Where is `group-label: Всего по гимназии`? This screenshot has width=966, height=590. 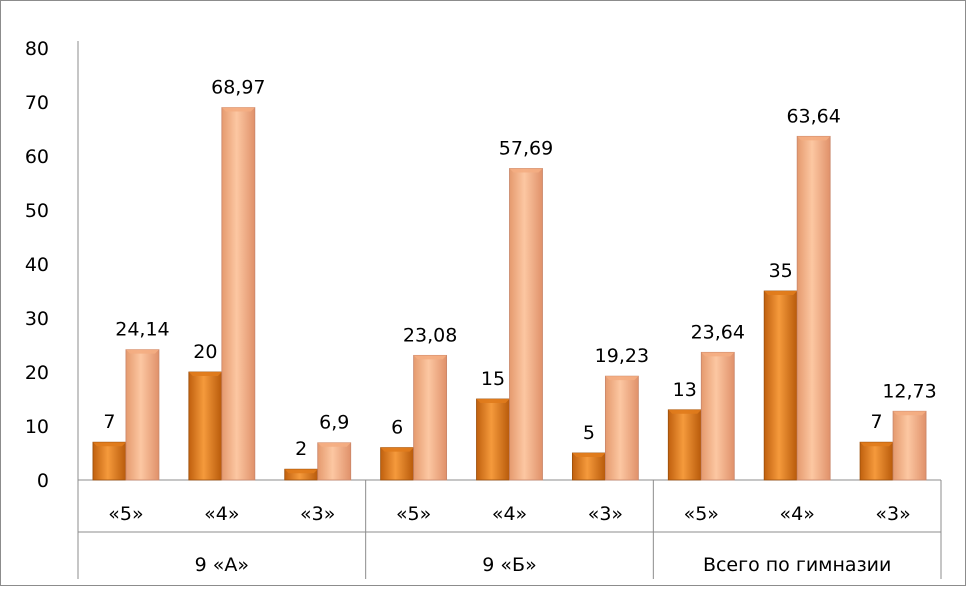
group-label: Всего по гимназии is located at coordinates (797, 565).